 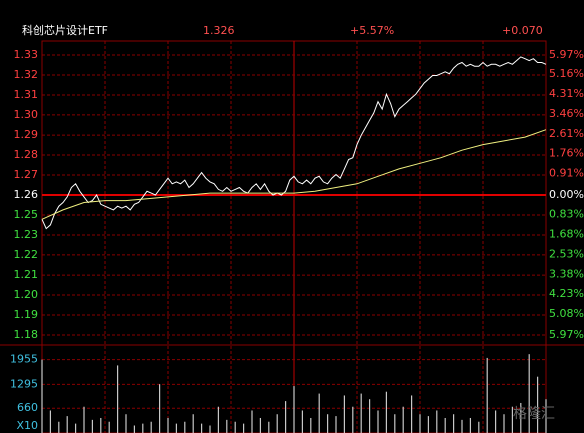 I want to click on y-tick-label: 1.21, so click(x=26, y=274).